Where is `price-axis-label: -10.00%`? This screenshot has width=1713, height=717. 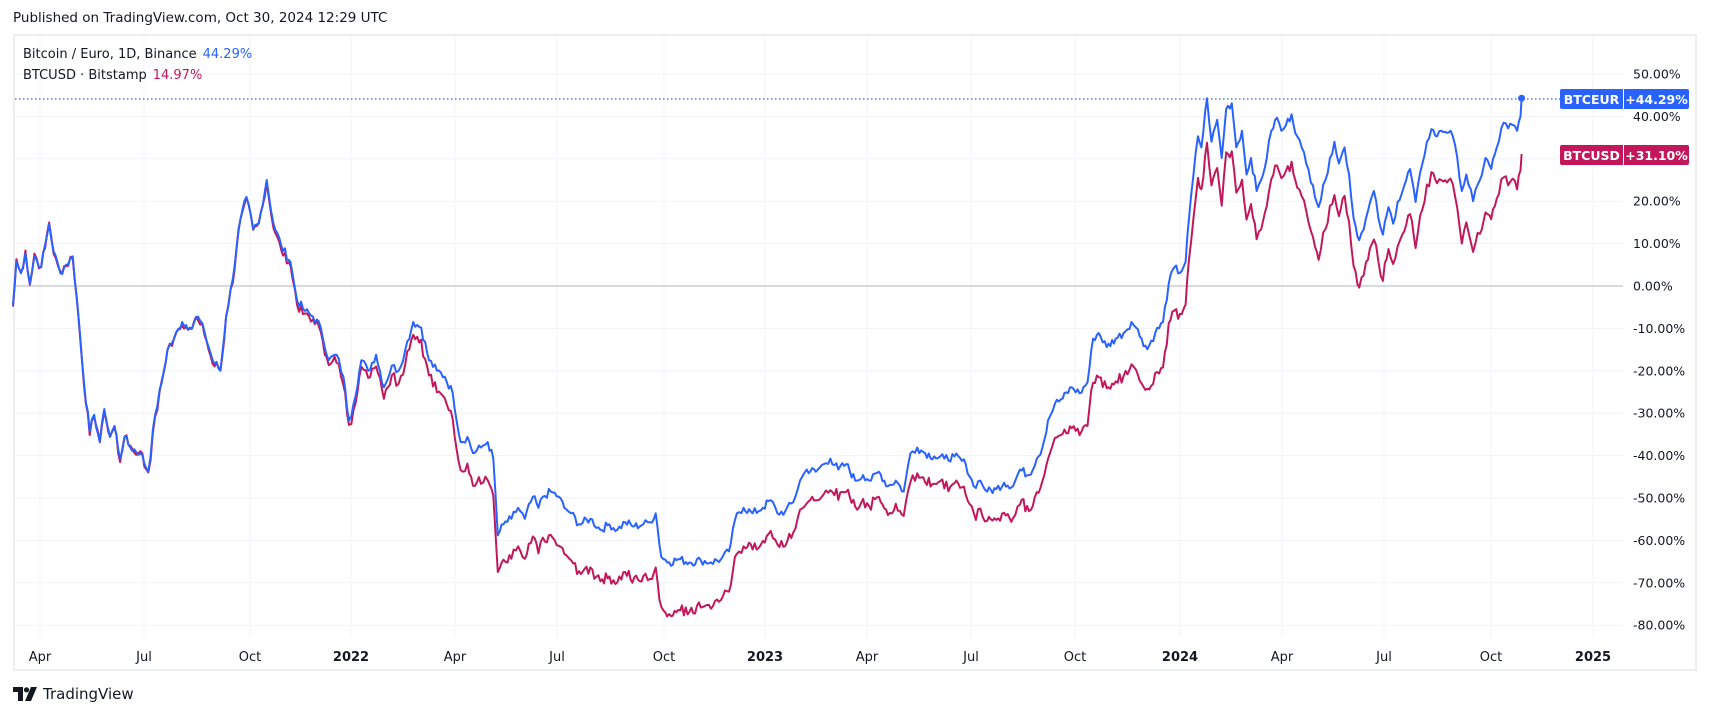
price-axis-label: -10.00% is located at coordinates (1659, 328).